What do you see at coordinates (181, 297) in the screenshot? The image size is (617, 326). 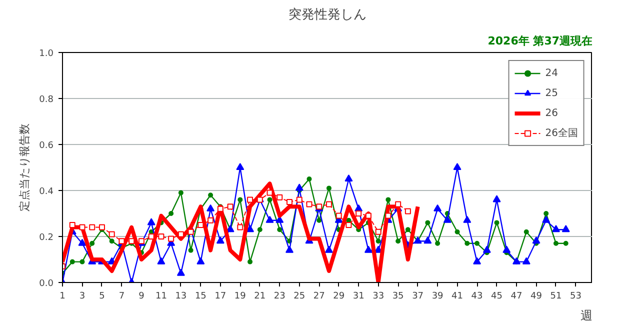 I see `x-tick-label: 13` at bounding box center [181, 297].